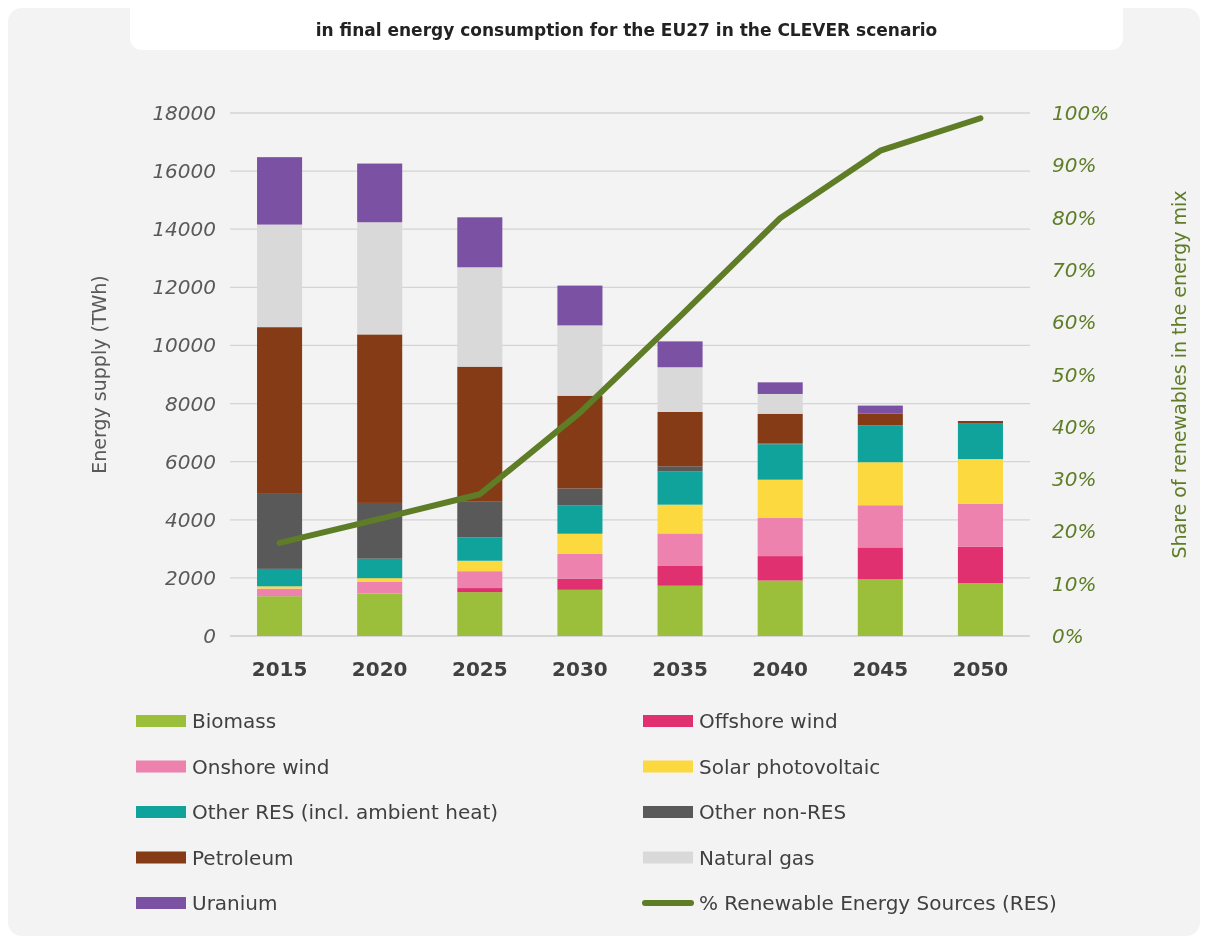 The width and height of the screenshot is (1208, 944). Describe the element at coordinates (768, 721) in the screenshot. I see `legend-label: Offshore wind` at that location.